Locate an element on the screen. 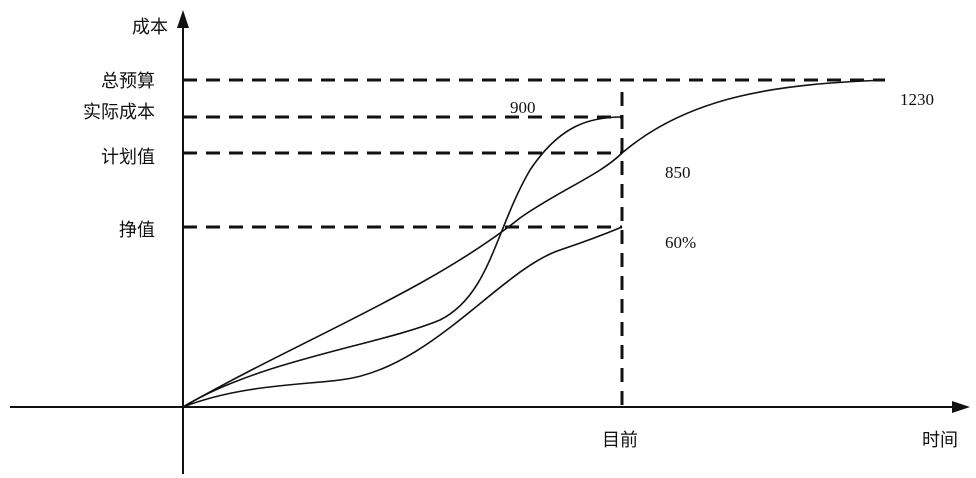 The width and height of the screenshot is (976, 478). earned-value-label: 挣值 is located at coordinates (137, 230).